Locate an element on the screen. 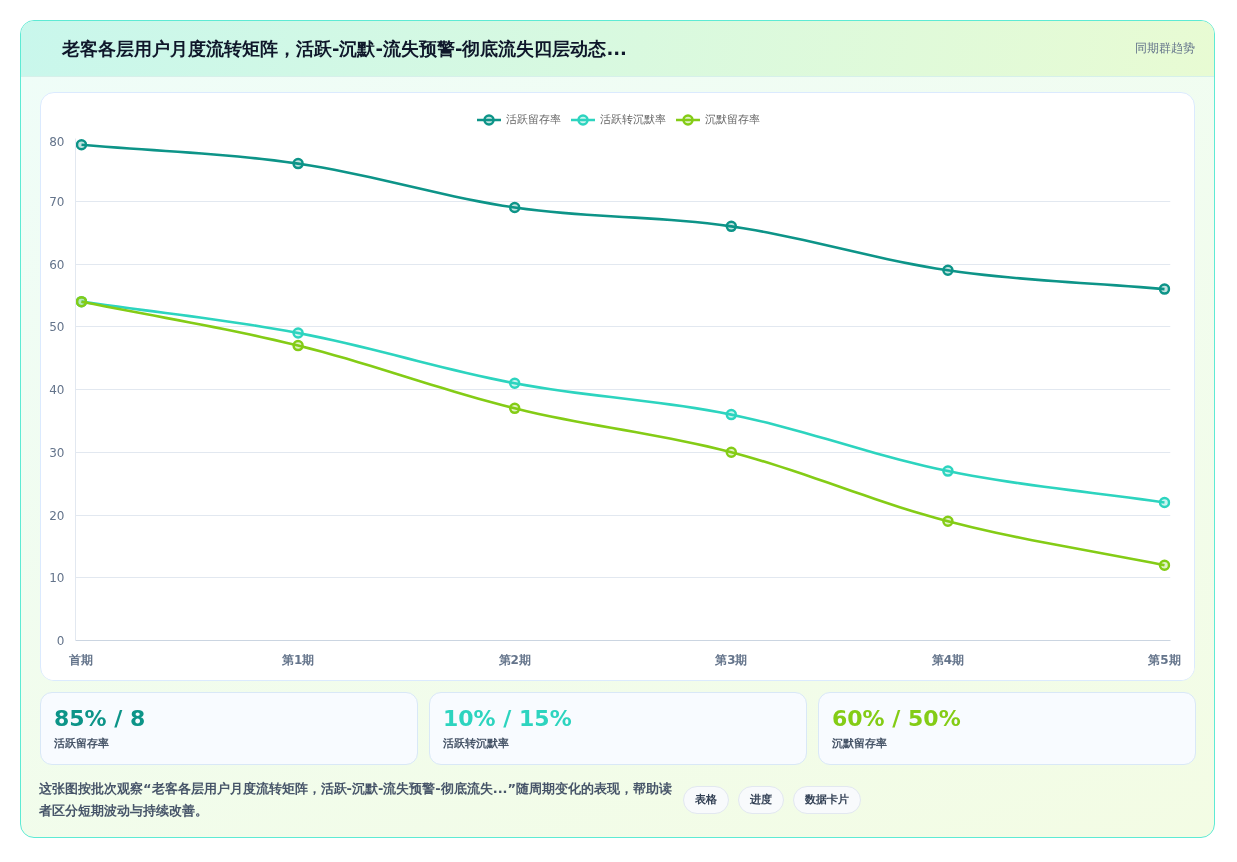  y-tick-label: 30 is located at coordinates (57, 452).